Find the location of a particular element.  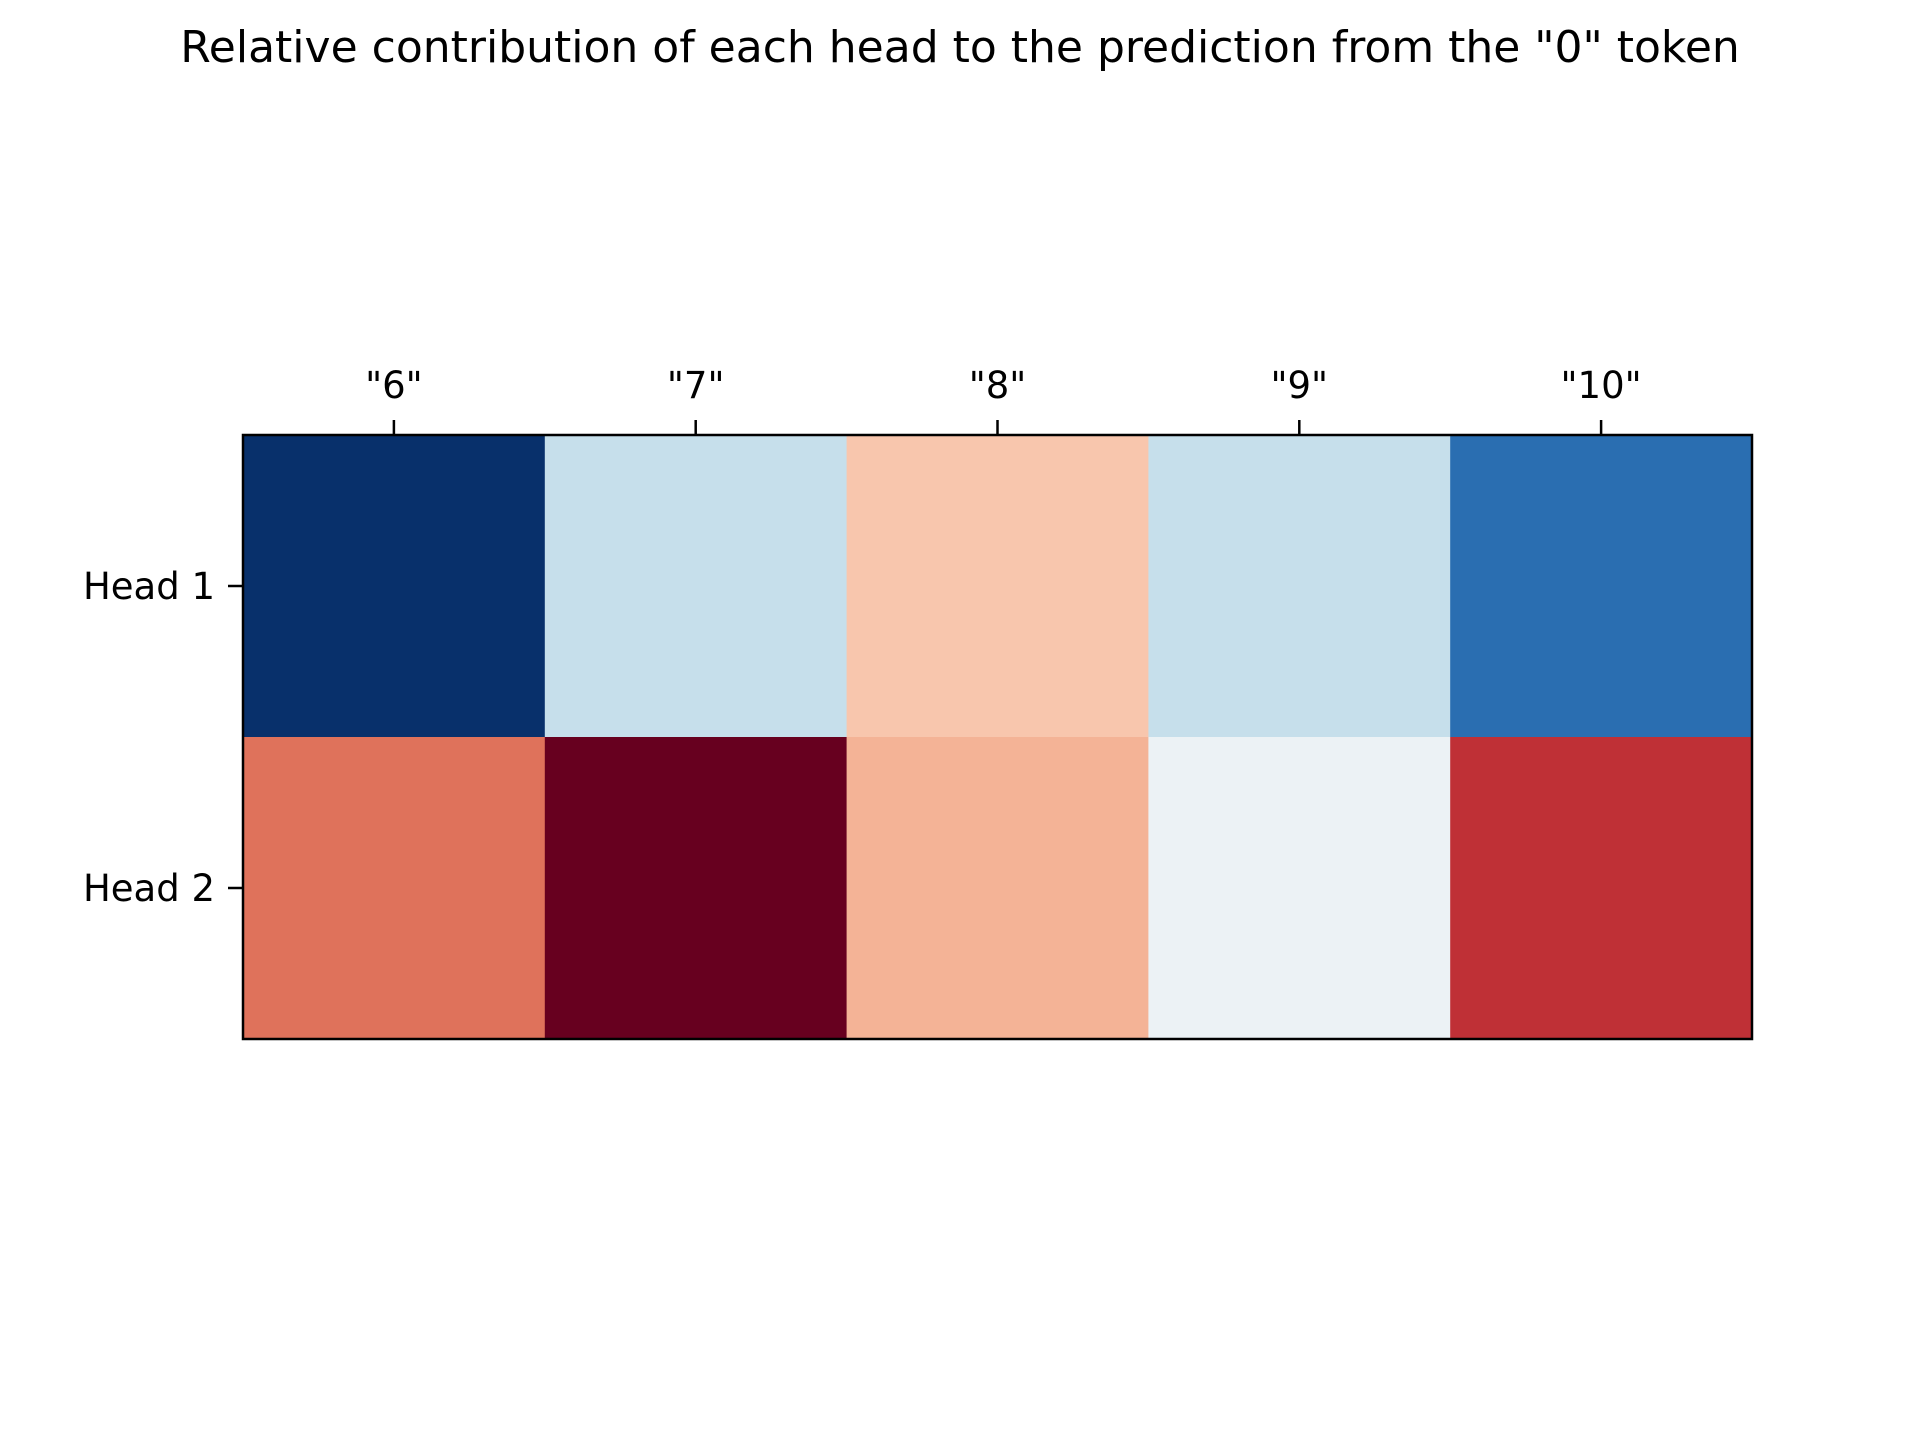

heatmap-cell-r2-c4 is located at coordinates (1299, 888).